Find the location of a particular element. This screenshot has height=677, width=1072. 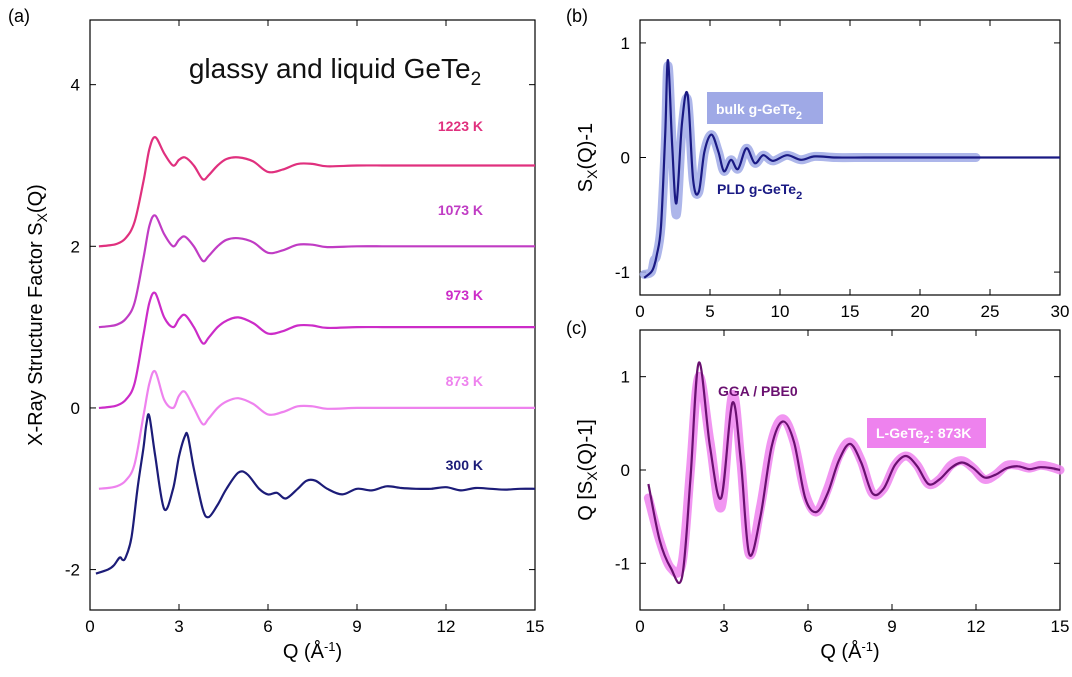

series-band is located at coordinates (854, 475).